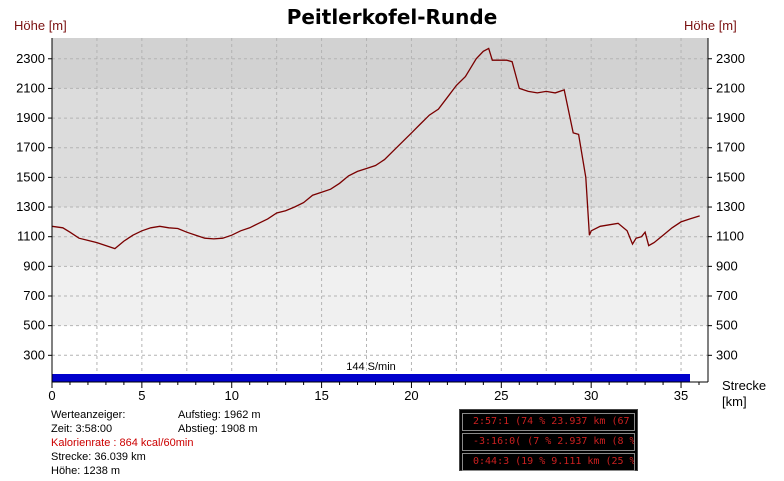 This screenshot has height=481, width=784. I want to click on ytick-label-left-1300: 1300, so click(30, 206).